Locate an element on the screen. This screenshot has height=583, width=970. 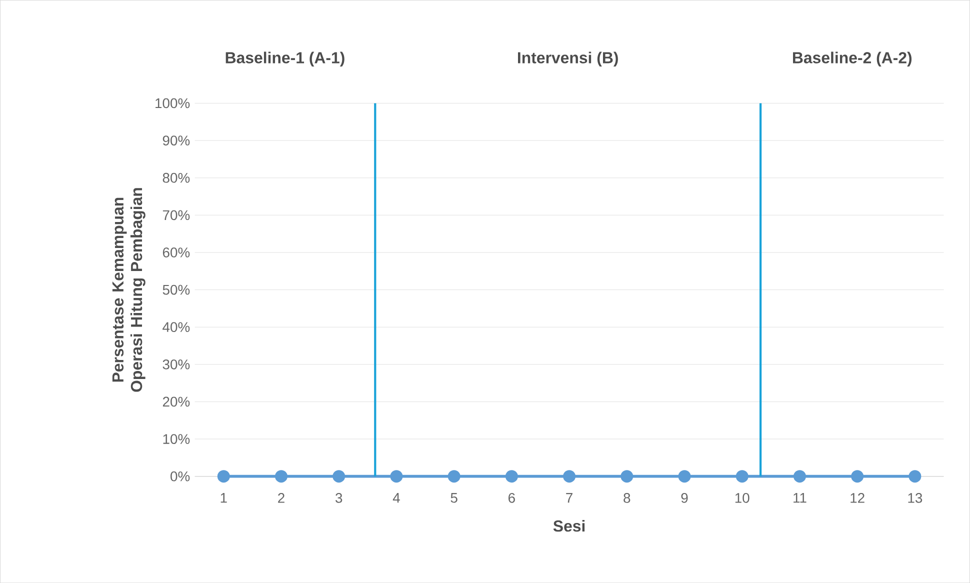
x-tick-label: 9 is located at coordinates (684, 497).